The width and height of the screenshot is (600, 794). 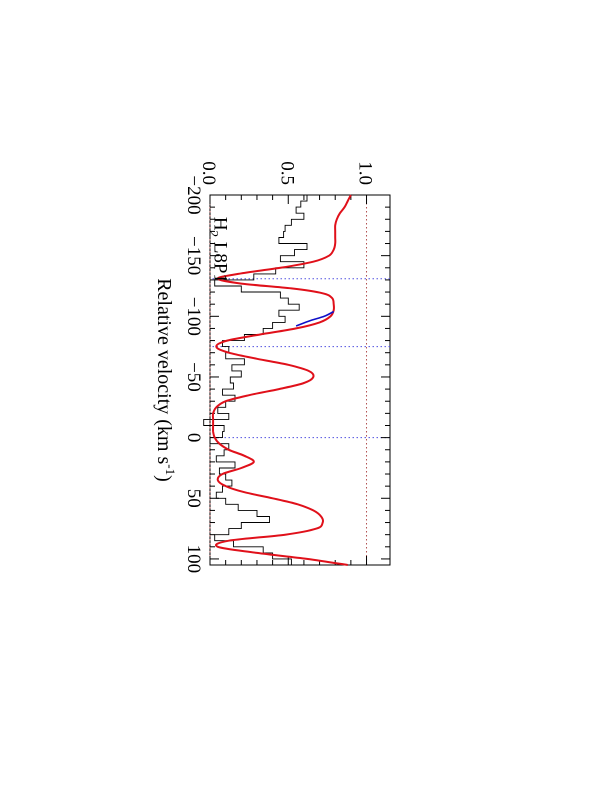 I want to click on observed-spectrum-histogram, so click(x=255, y=380).